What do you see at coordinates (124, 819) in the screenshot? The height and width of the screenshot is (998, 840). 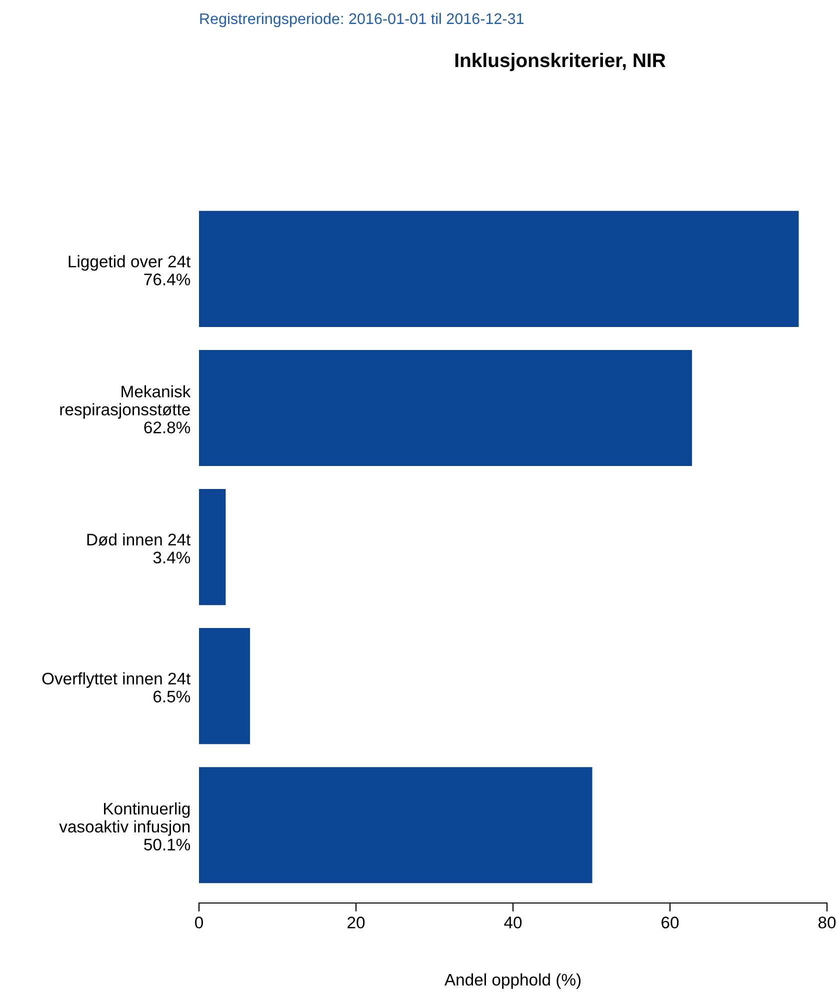 I see `y-tick-label: Kontinuerlig vasoaktiv infusjon` at bounding box center [124, 819].